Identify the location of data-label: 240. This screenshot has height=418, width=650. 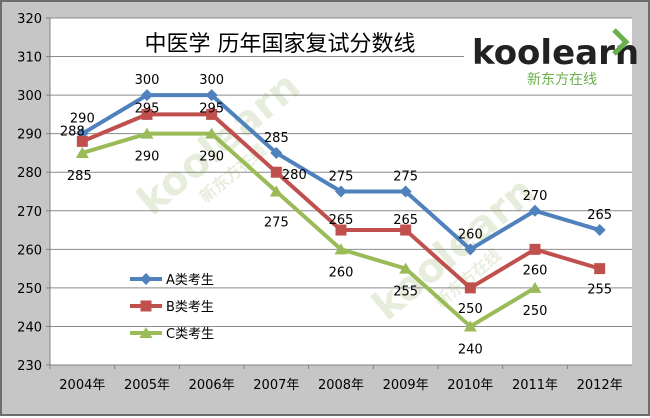
(470, 349).